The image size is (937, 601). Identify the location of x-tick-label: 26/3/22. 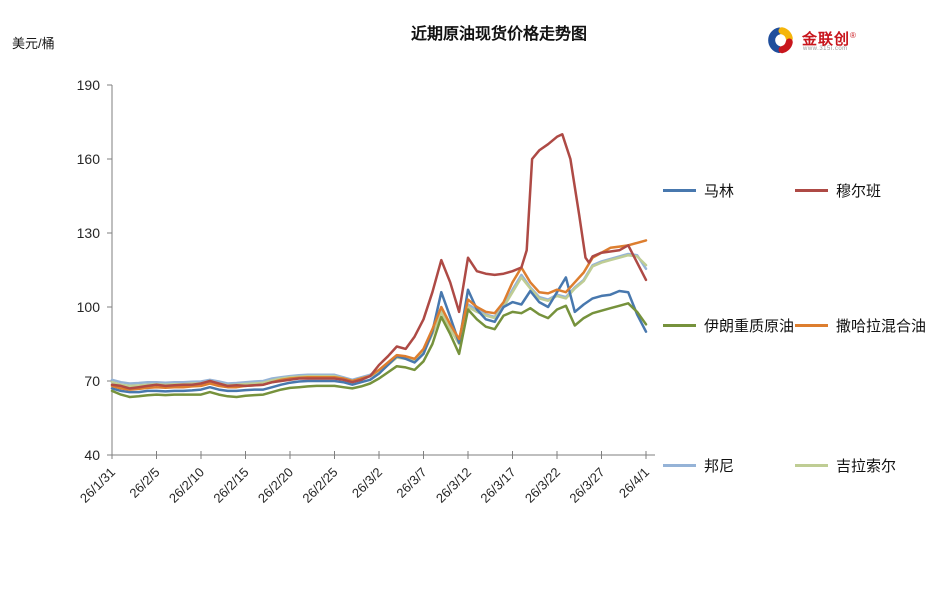
(542, 485).